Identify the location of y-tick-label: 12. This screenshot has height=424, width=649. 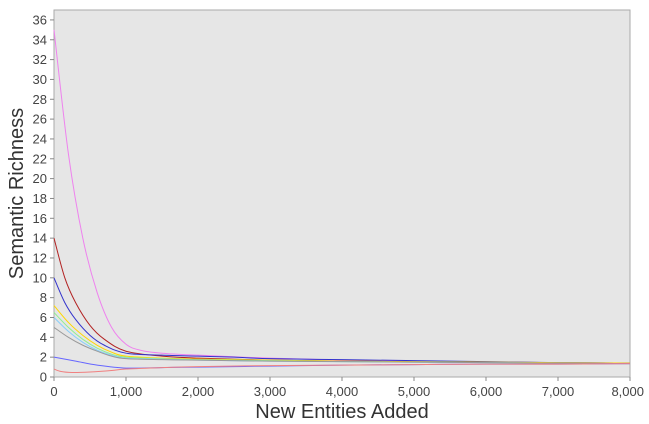
(40, 257).